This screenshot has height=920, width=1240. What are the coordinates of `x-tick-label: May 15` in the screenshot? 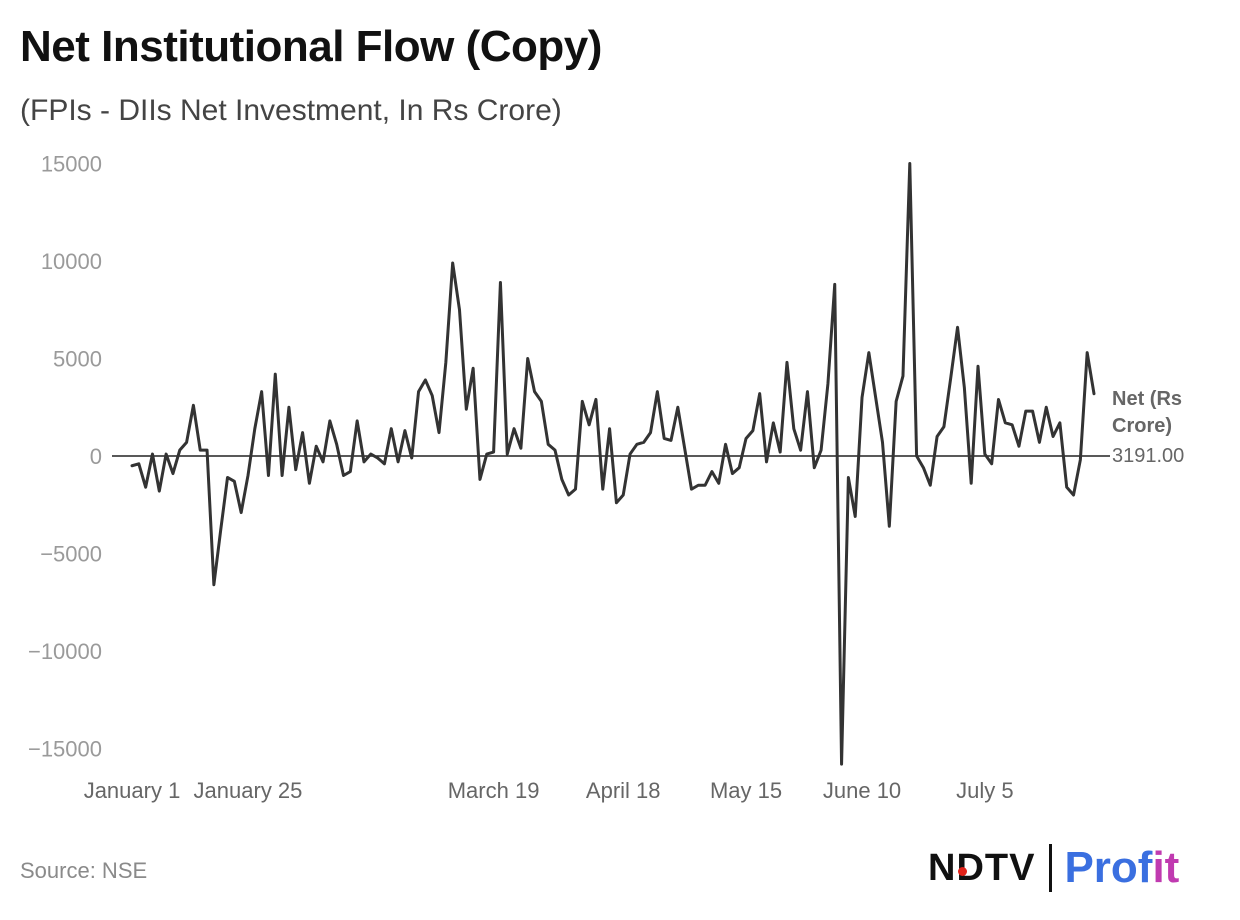 It's located at (746, 790).